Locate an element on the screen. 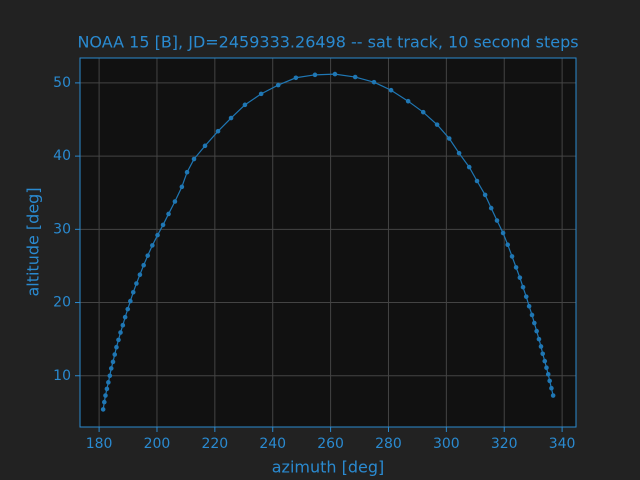 The height and width of the screenshot is (480, 640). y-axis-label: altitude [deg] is located at coordinates (33, 241).